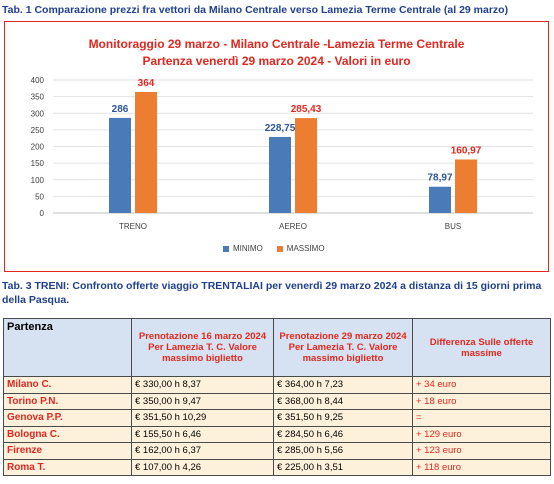 This screenshot has width=554, height=484. I want to click on y-tick-label: 150, so click(38, 163).